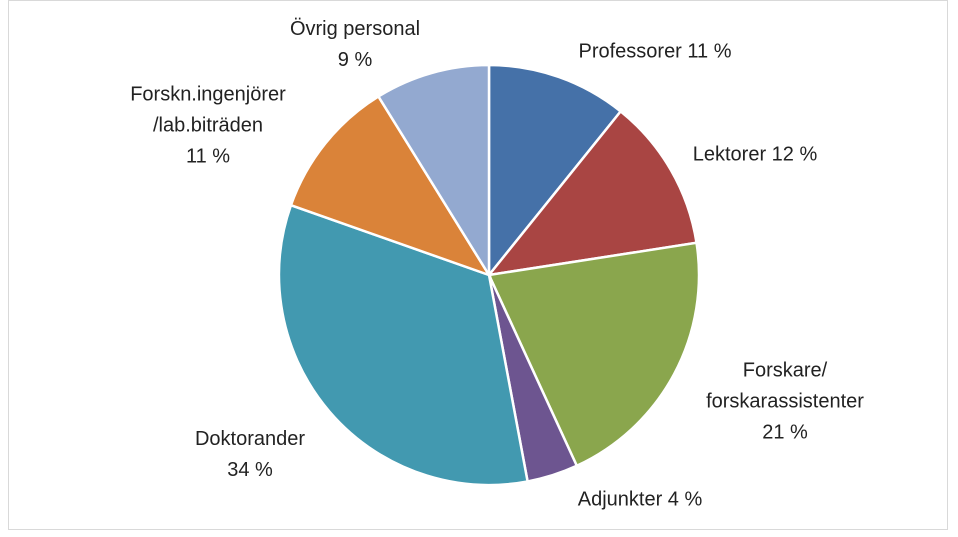 This screenshot has width=958, height=537. I want to click on slice-label: Lektorer 12 %, so click(755, 155).